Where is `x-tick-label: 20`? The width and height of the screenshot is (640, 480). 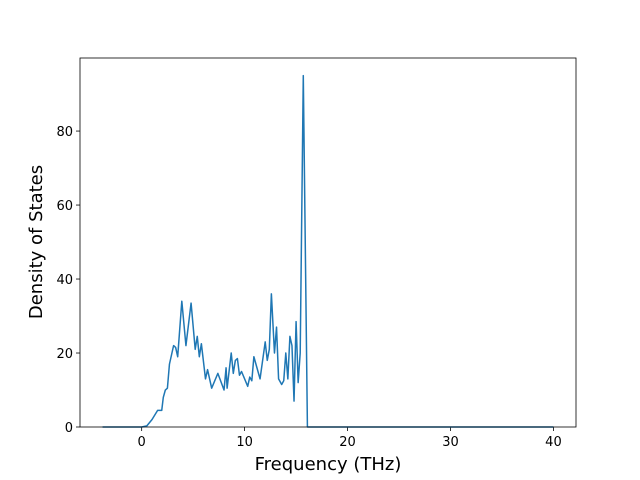
x-tick-label: 20 is located at coordinates (347, 442).